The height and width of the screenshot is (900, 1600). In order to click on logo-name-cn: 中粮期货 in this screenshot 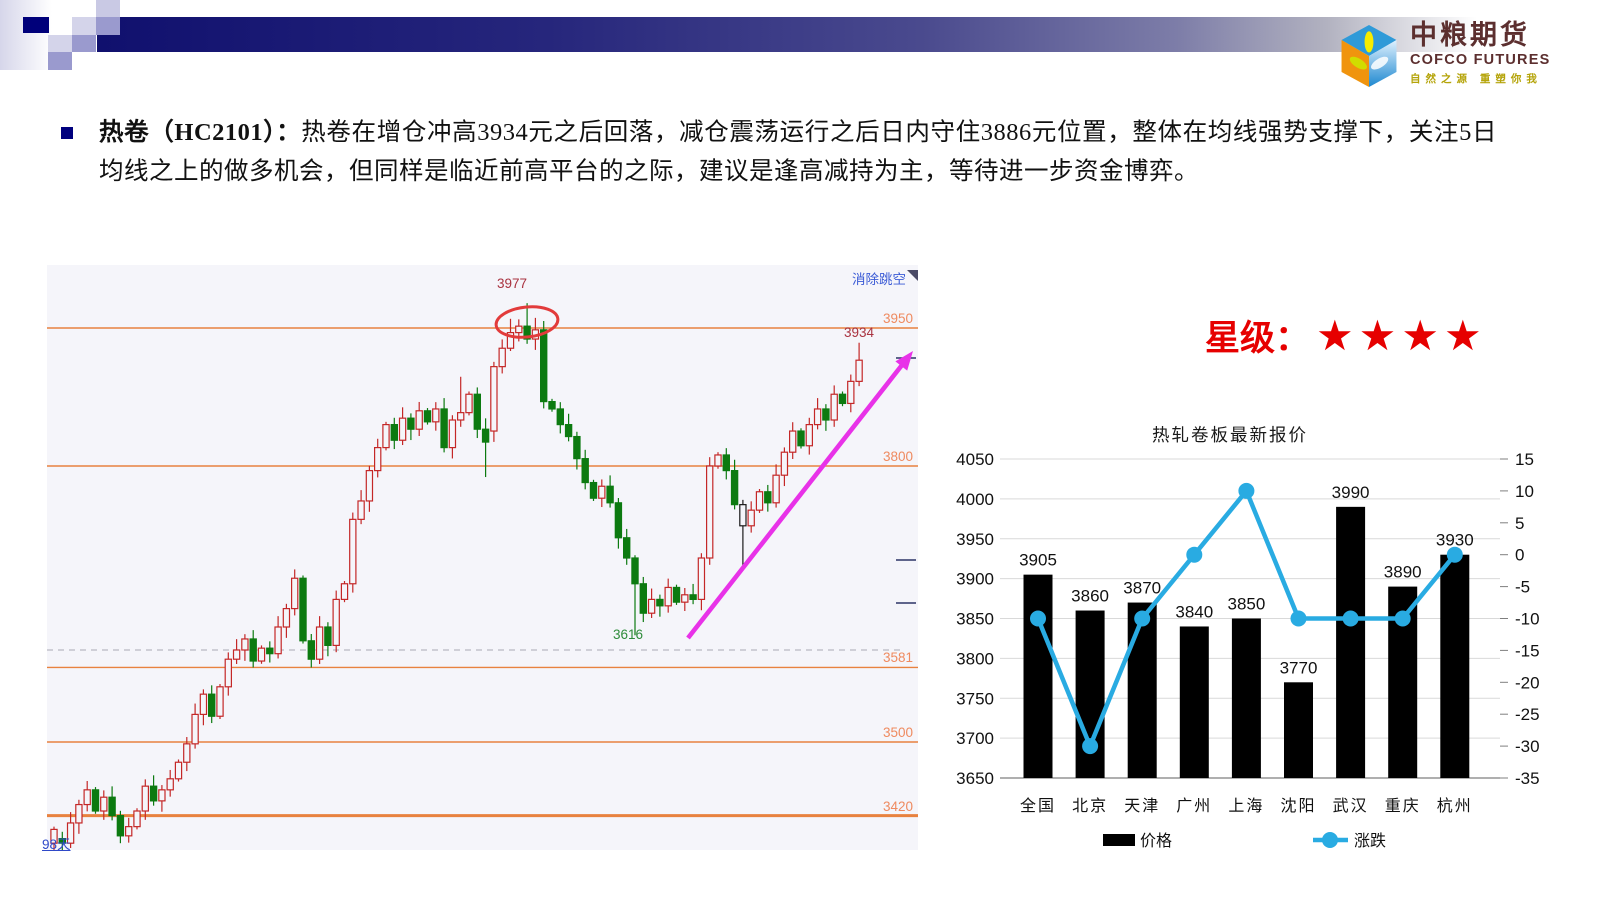, I will do `click(1470, 35)`.